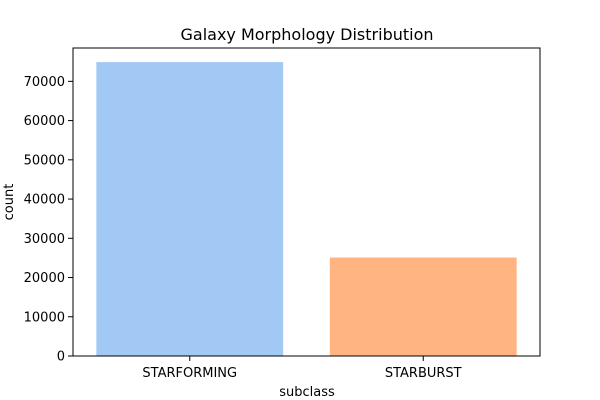 The width and height of the screenshot is (600, 400). I want to click on x-tick-label: STARBURST, so click(423, 373).